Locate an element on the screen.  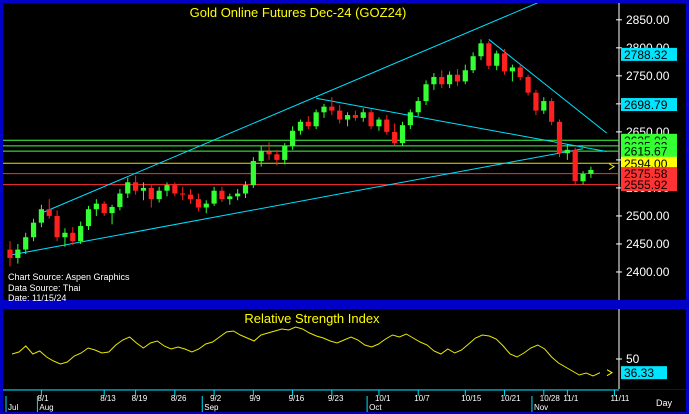
x-tick-label: 8/19 is located at coordinates (140, 398).